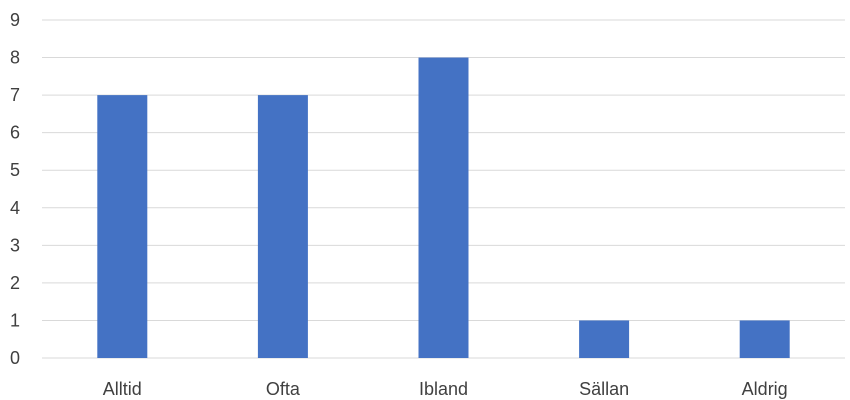 The image size is (850, 400). I want to click on x-tick-label: Ofta, so click(283, 389).